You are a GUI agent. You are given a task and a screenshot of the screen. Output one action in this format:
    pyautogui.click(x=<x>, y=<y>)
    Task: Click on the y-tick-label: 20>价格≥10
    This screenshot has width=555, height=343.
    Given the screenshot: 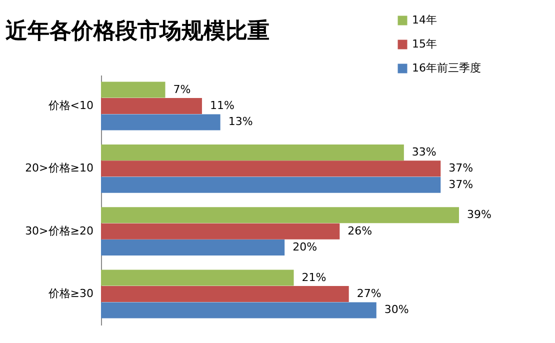 What is the action you would take?
    pyautogui.click(x=59, y=168)
    